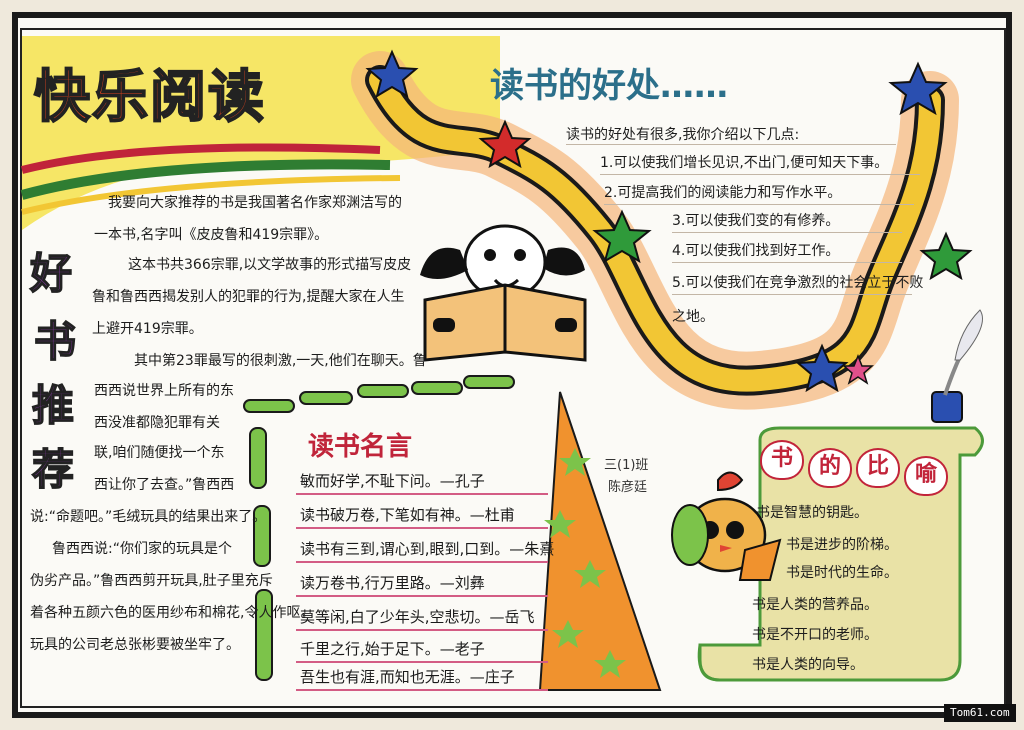  I want to click on bone-chain, so click(379, 528).